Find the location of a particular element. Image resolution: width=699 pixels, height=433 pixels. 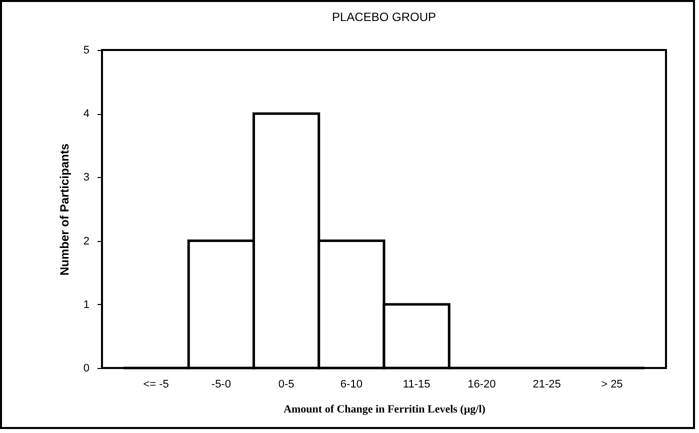

x-tick-label: 16-20 is located at coordinates (482, 384).